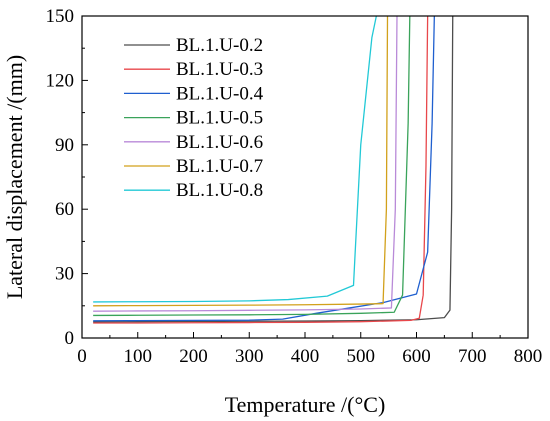 This screenshot has height=421, width=550. Describe the element at coordinates (64, 274) in the screenshot. I see `y-tick-label: 30` at that location.